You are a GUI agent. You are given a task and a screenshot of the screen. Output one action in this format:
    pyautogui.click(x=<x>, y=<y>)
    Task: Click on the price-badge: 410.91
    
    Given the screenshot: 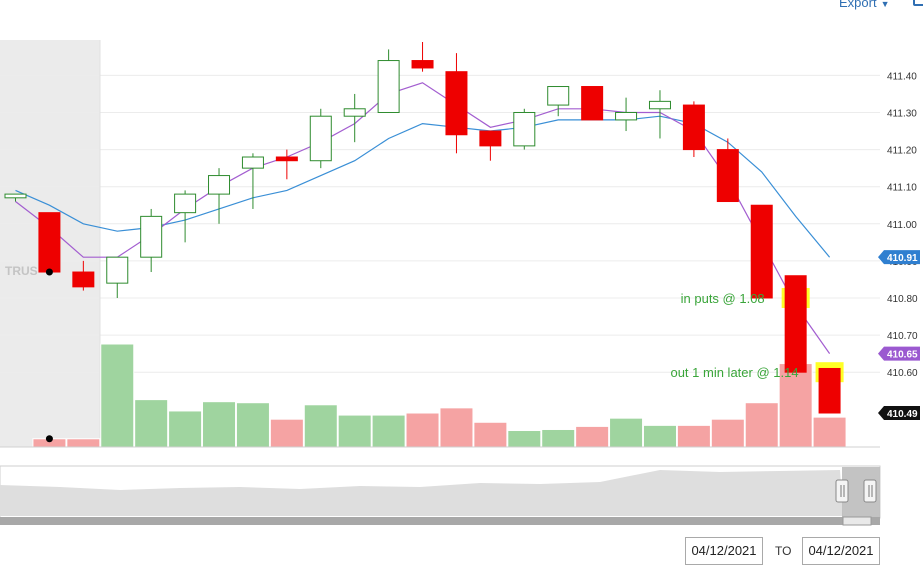 What is the action you would take?
    pyautogui.click(x=899, y=257)
    